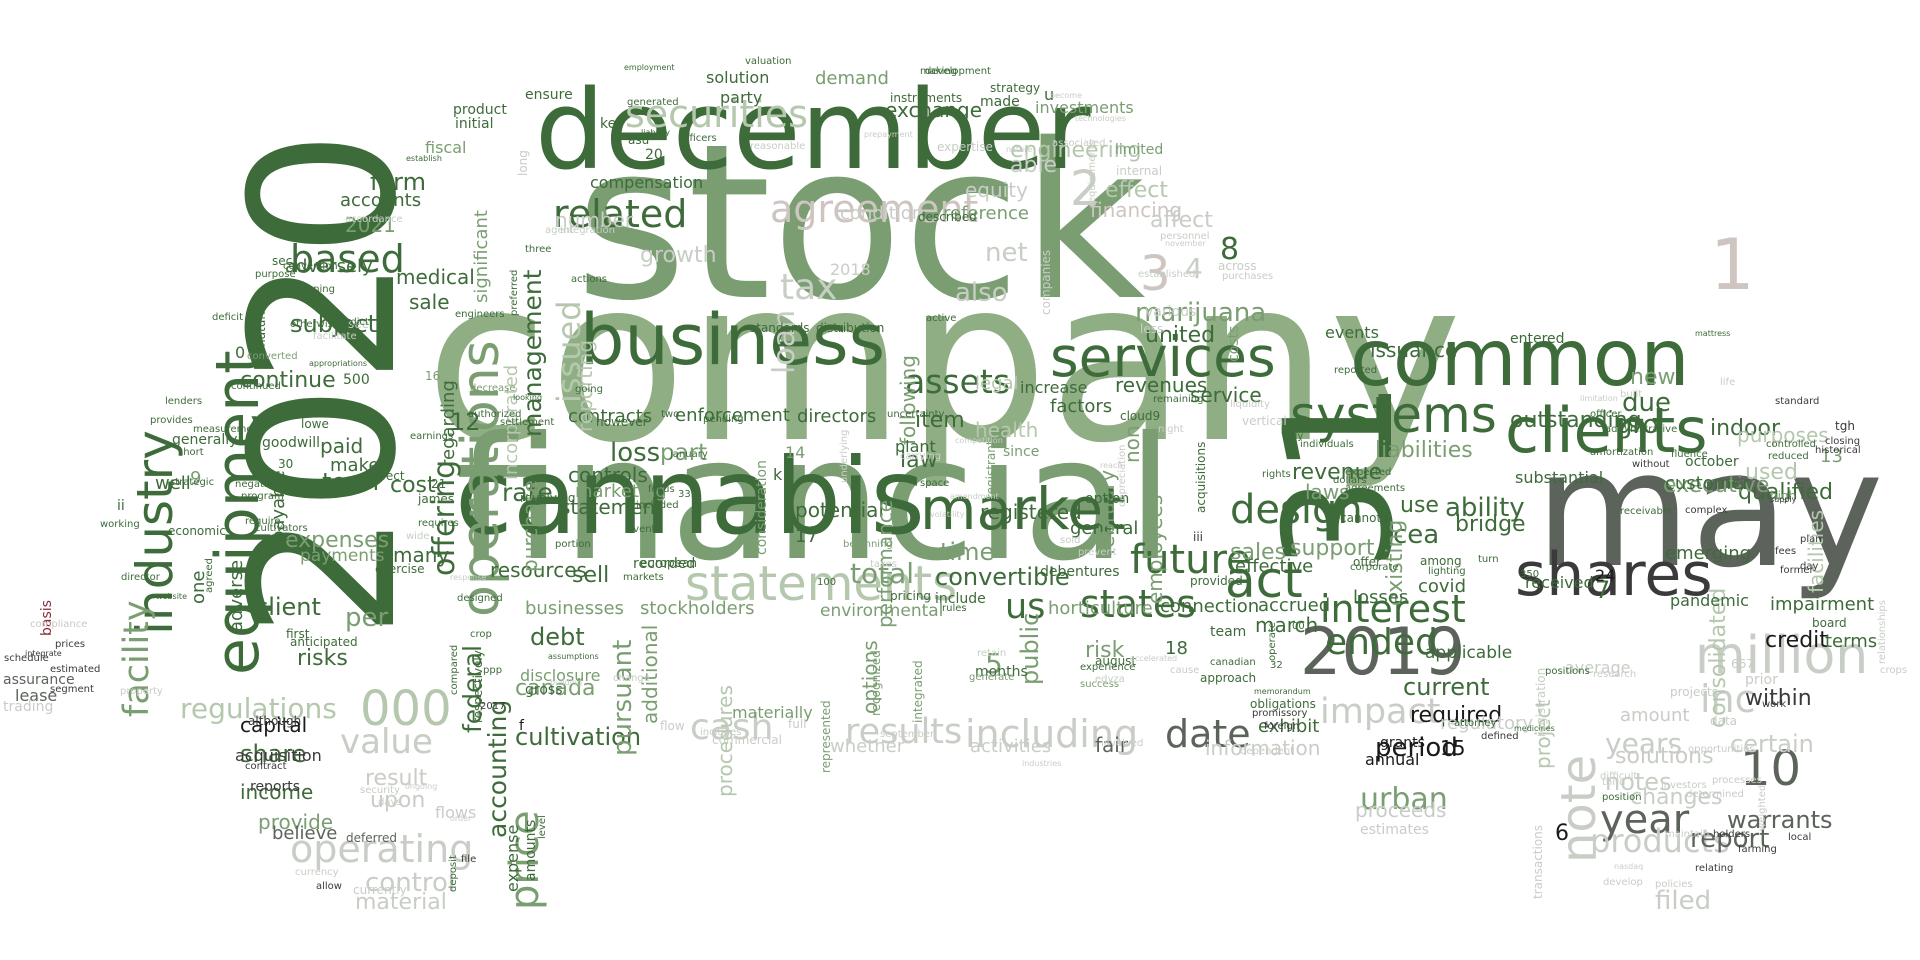  What do you see at coordinates (322, 658) in the screenshot?
I see `cloud-word-risks: risks` at bounding box center [322, 658].